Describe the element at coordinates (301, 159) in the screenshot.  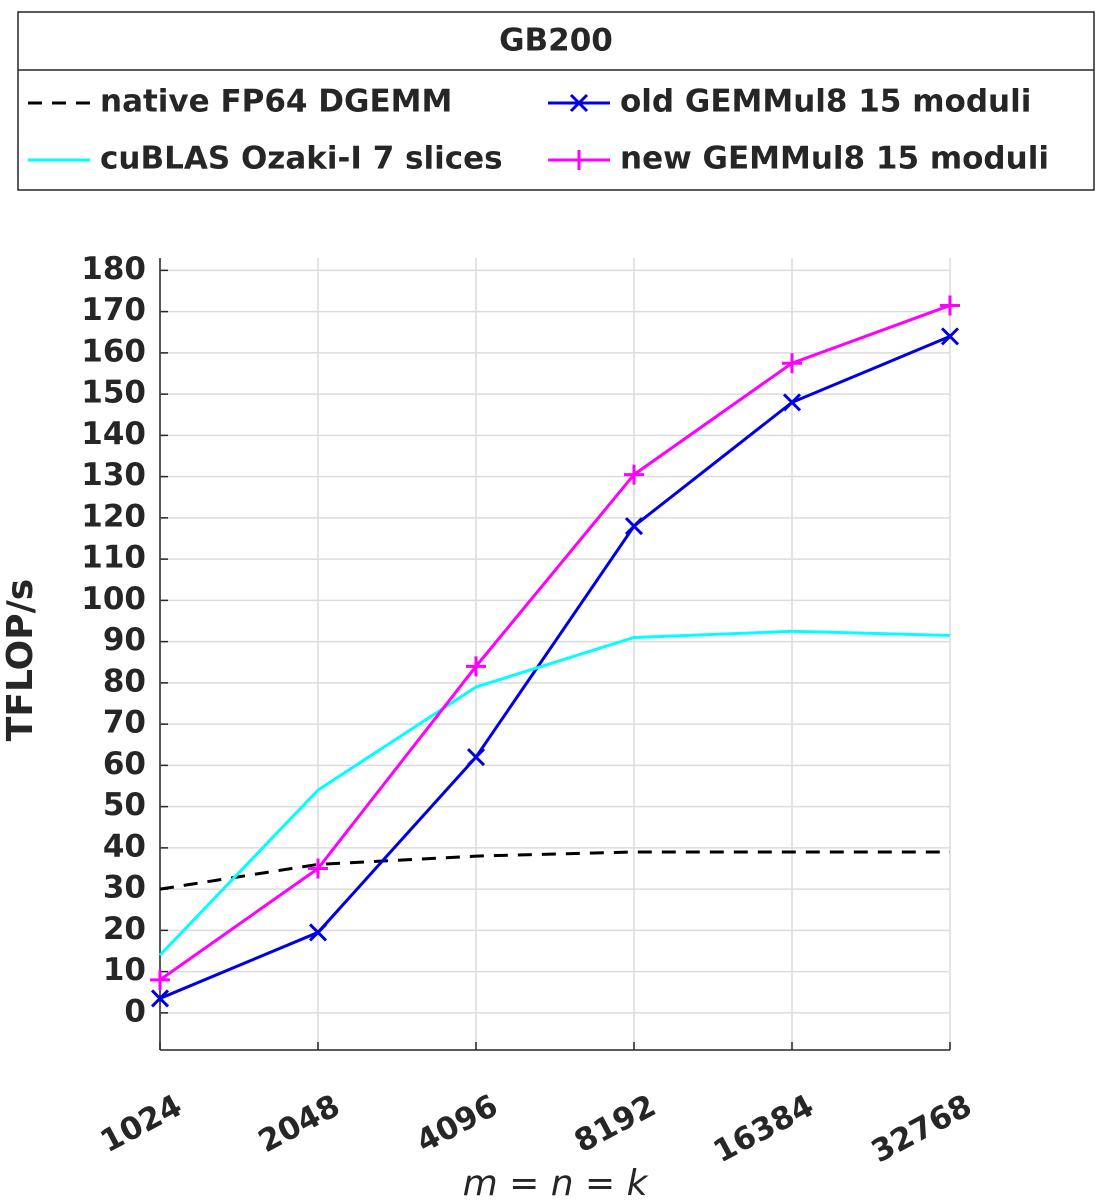
I see `legend-label: cuBLAS Ozaki-I 7 slices` at that location.